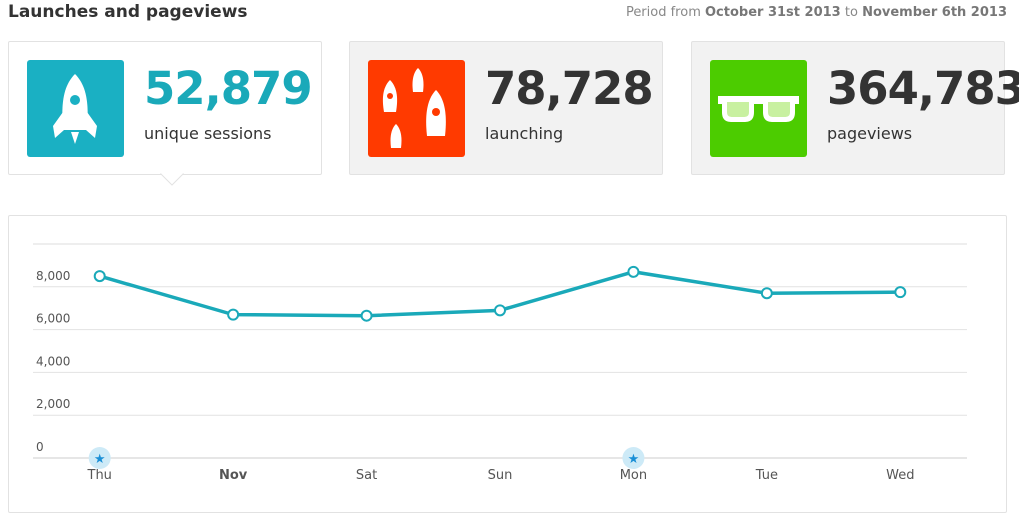 The image size is (1019, 523). What do you see at coordinates (99, 475) in the screenshot?
I see `x-tick-label: Thu` at bounding box center [99, 475].